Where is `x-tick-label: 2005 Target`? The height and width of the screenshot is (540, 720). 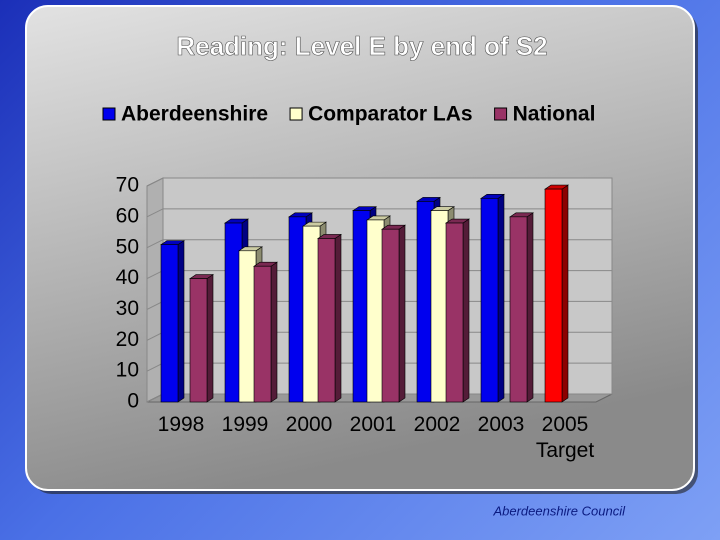
x-tick-label: 2005 Target is located at coordinates (565, 437).